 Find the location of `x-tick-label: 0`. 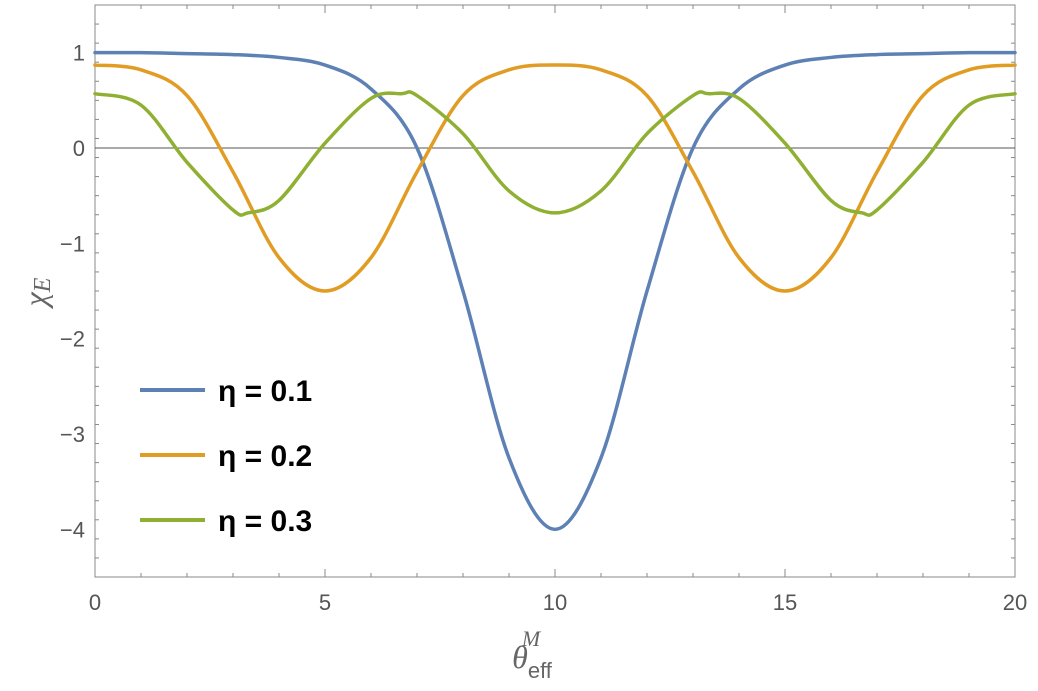

x-tick-label: 0 is located at coordinates (95, 602).